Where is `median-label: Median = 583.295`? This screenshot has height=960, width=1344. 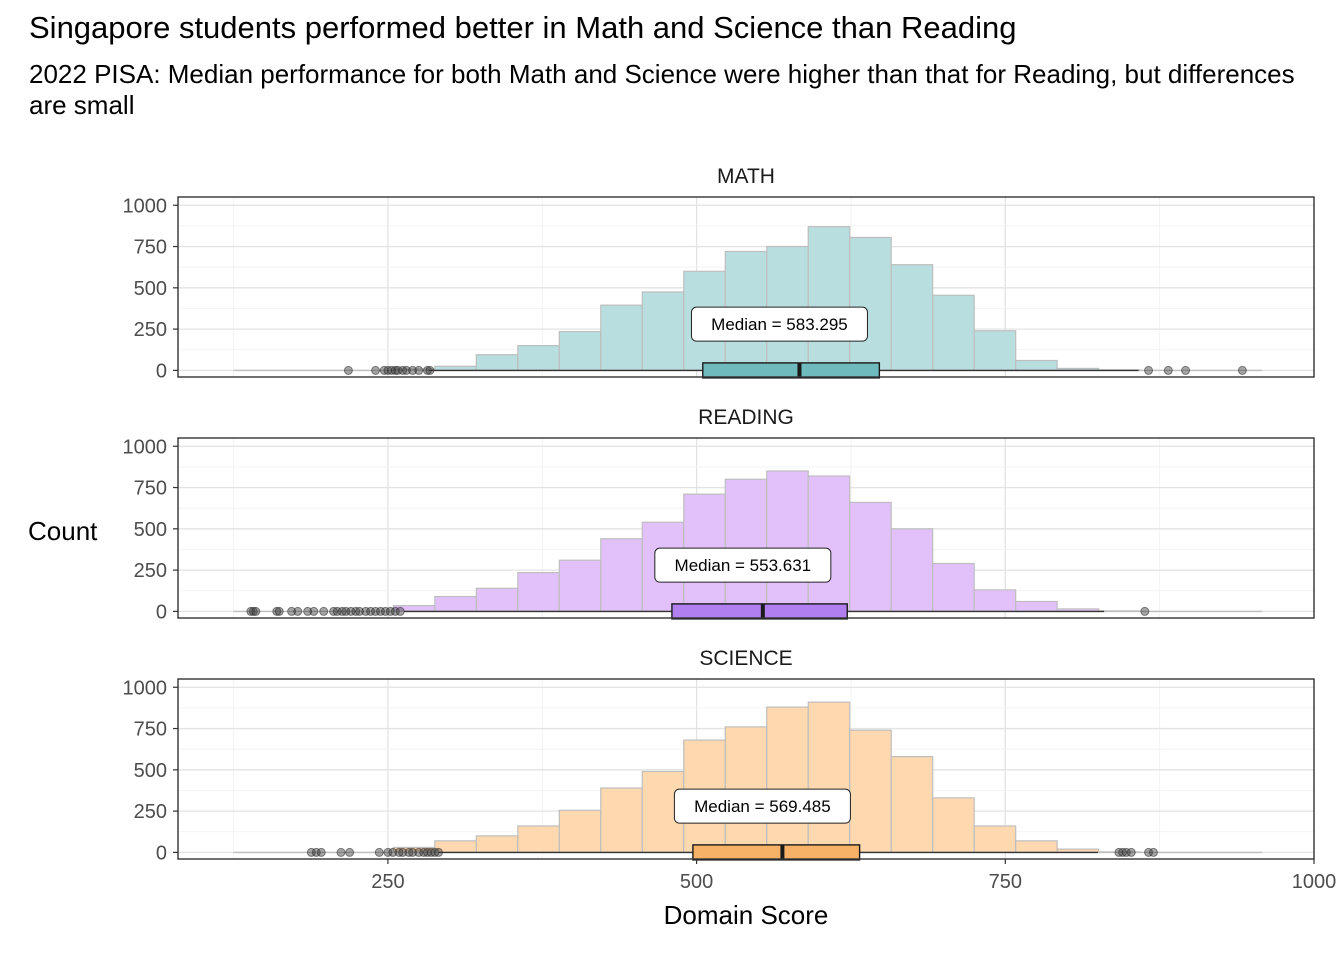
median-label: Median = 583.295 is located at coordinates (779, 324).